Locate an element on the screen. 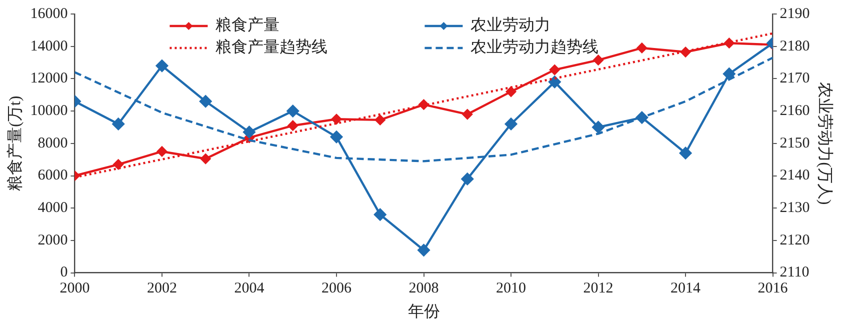  y-tick-label: 2000 is located at coordinates (53, 240).